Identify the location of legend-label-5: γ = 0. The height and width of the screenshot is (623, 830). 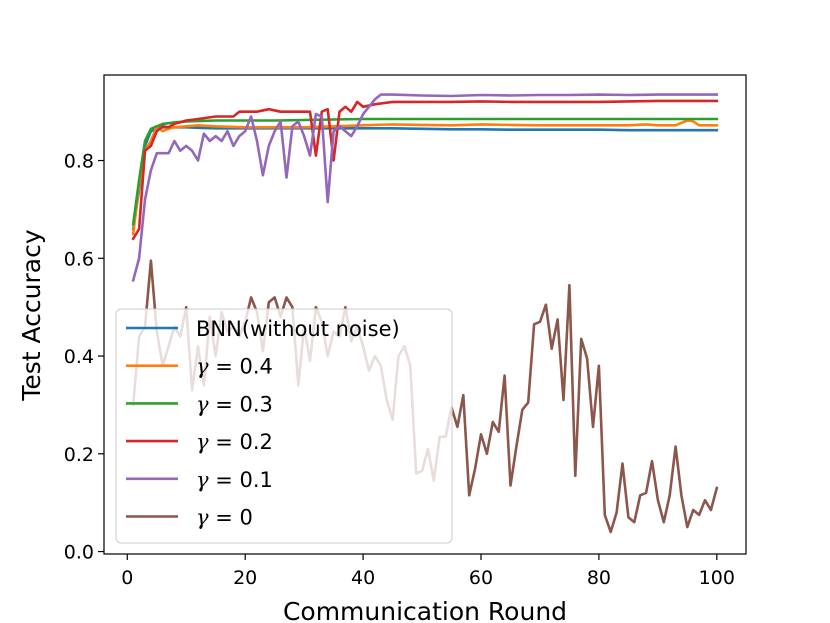
(224, 518).